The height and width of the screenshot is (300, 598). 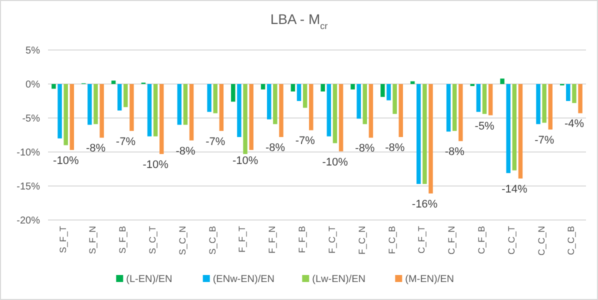 I want to click on data-label: -5%, so click(x=484, y=126).